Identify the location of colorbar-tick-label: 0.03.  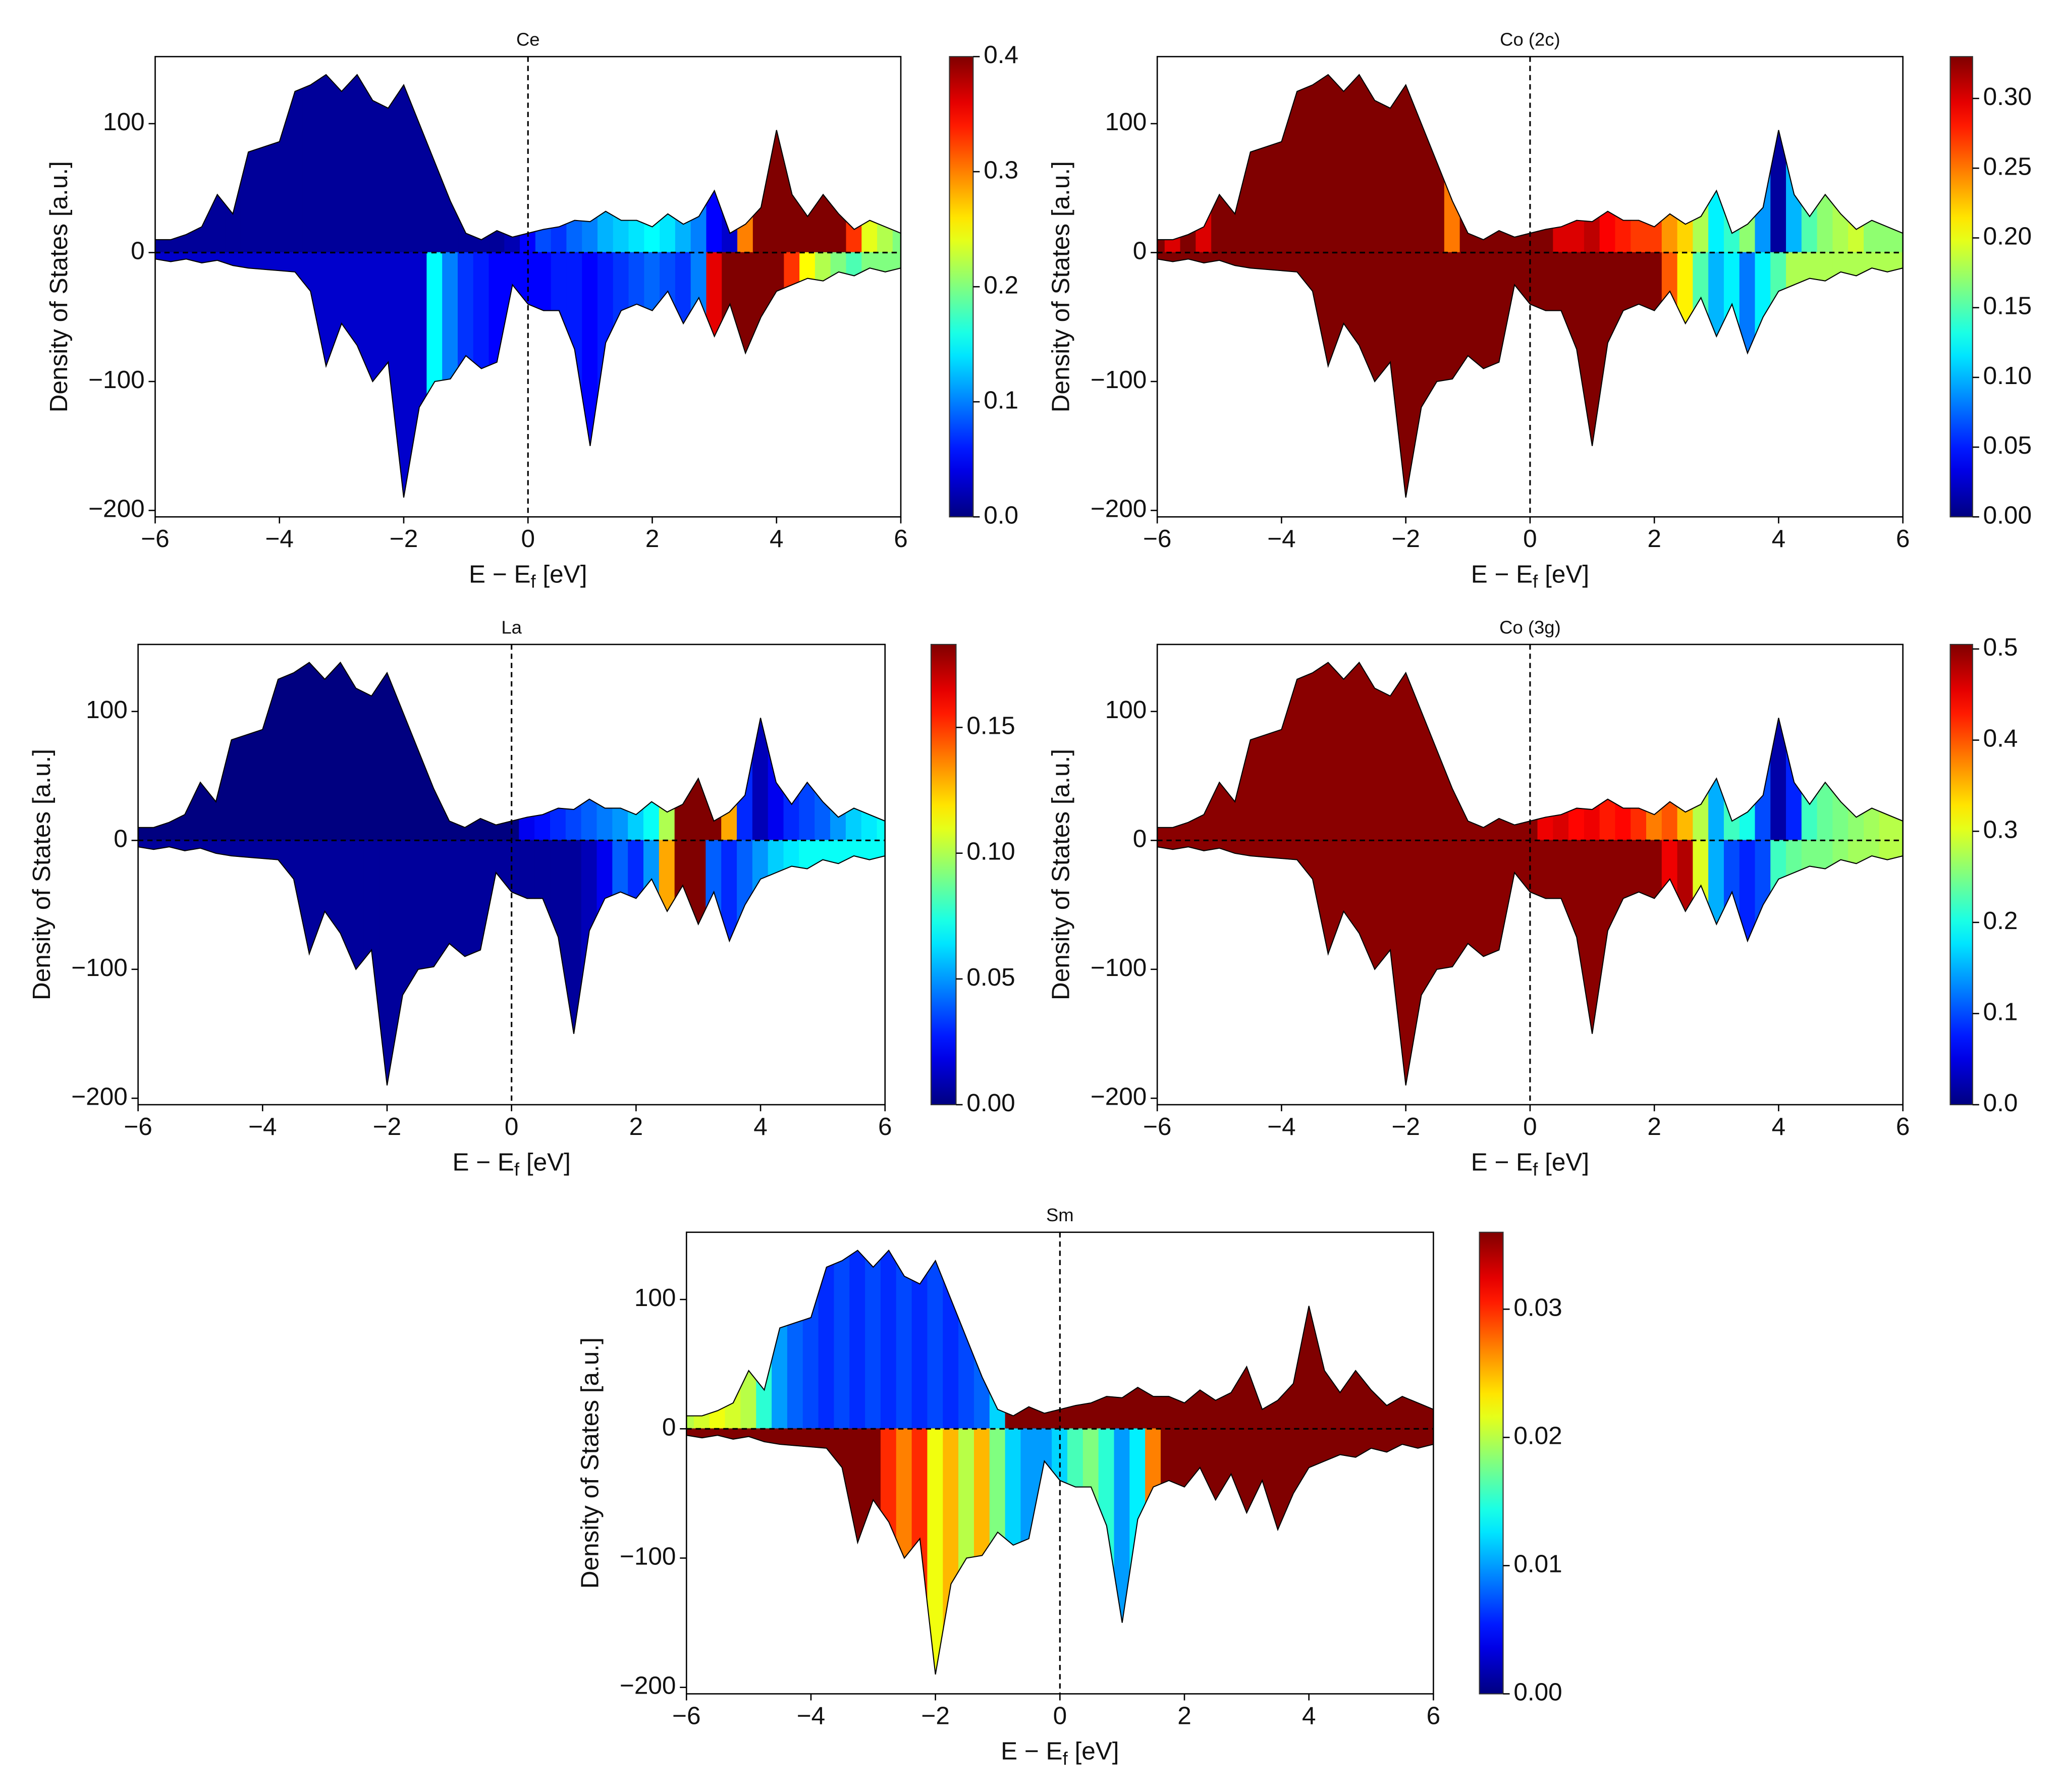
(1538, 1307).